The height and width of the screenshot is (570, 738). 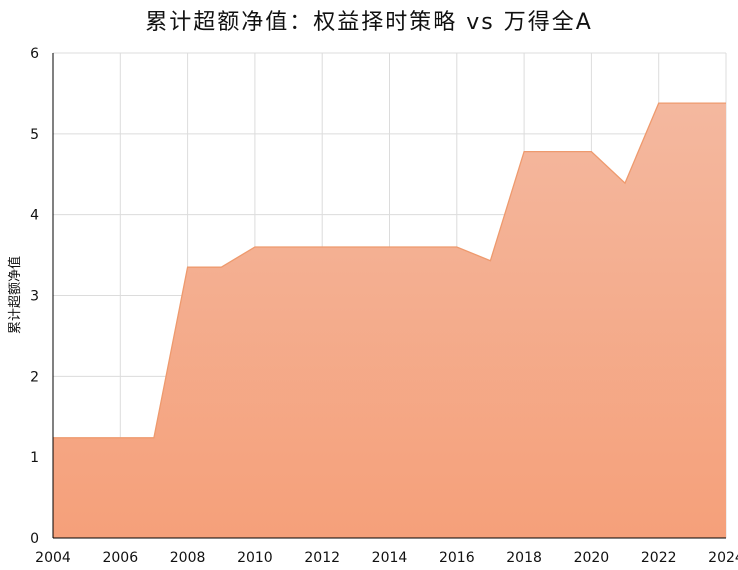 I want to click on x-tick-label: 2018, so click(x=524, y=558).